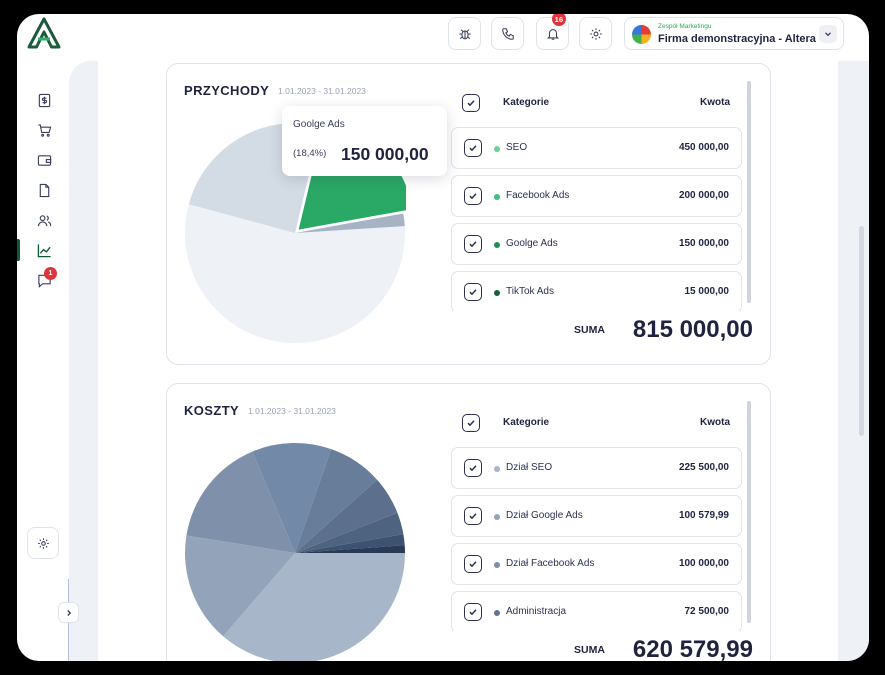  Describe the element at coordinates (589, 330) in the screenshot. I see `revenue-sum-label: SUMA` at that location.